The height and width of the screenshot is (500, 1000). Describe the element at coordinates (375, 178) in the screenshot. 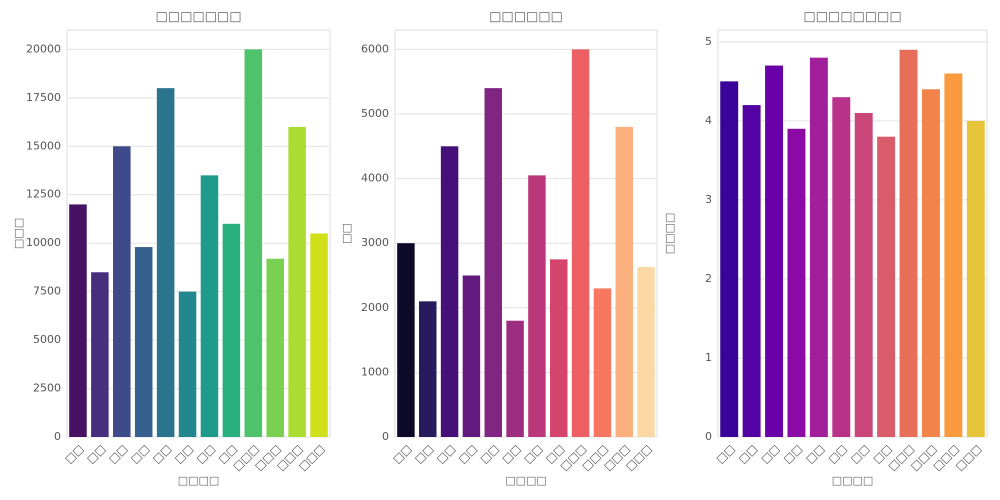

I see `y-tick-label: 4000` at that location.